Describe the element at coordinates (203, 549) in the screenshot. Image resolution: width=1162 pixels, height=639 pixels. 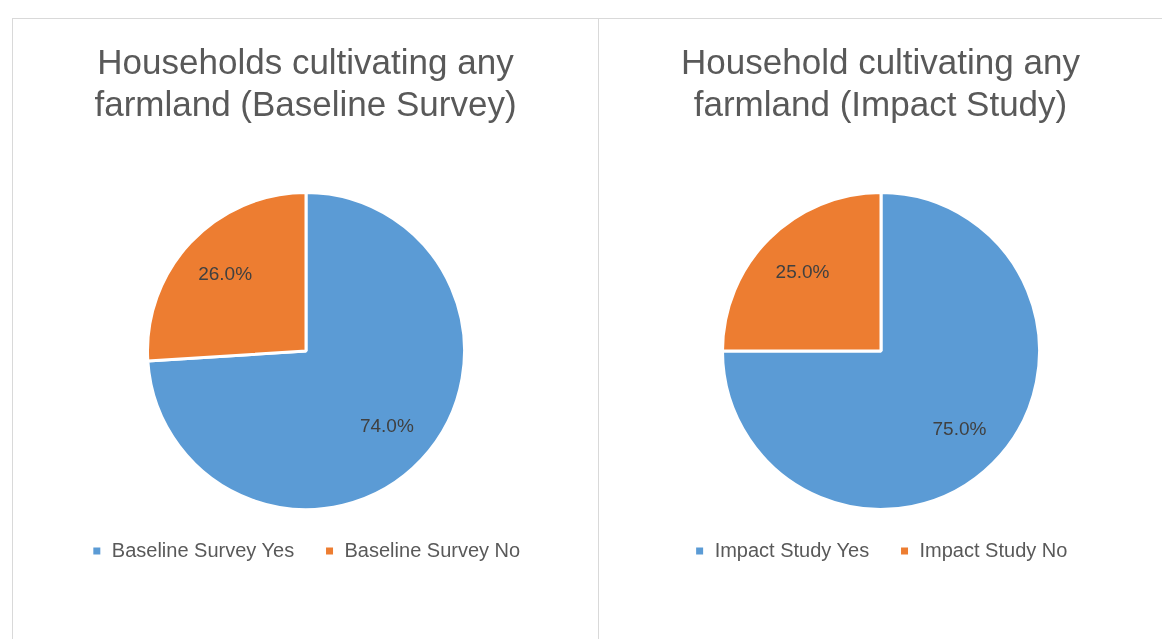
I see `legend-label: Baseline Survey Yes` at that location.